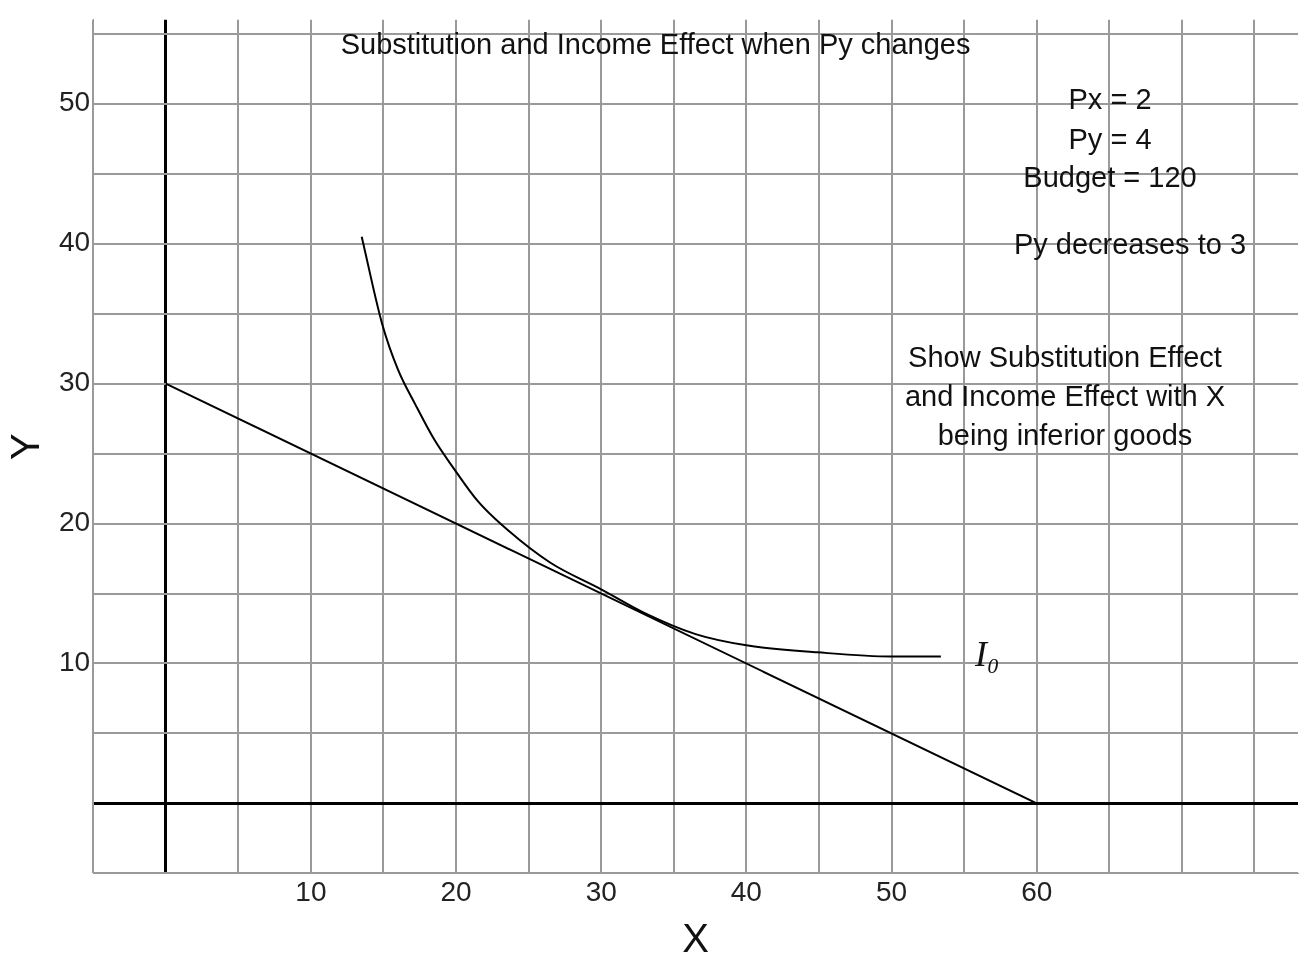  I want to click on x-tick-label: 60, so click(1037, 891).